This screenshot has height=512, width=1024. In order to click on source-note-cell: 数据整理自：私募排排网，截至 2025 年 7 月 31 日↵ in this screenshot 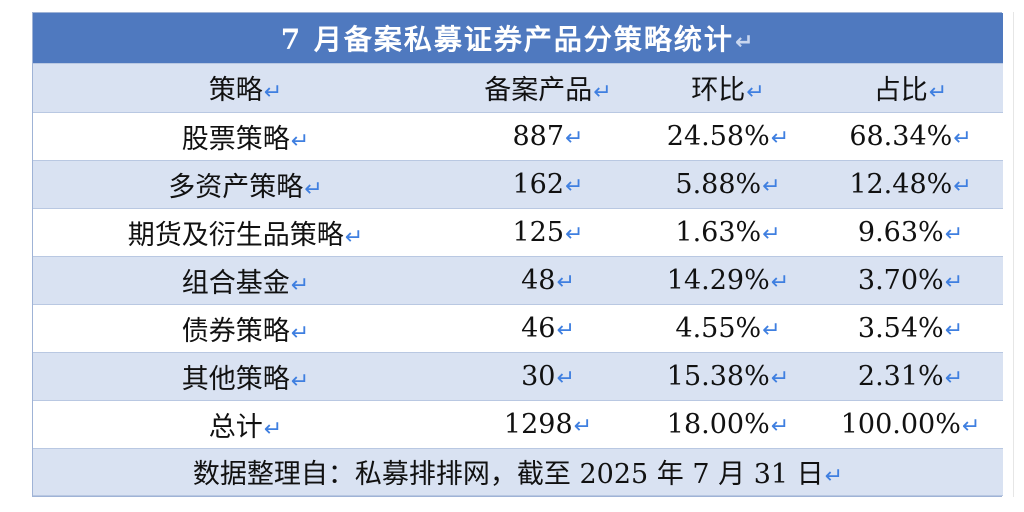, I will do `click(518, 472)`.